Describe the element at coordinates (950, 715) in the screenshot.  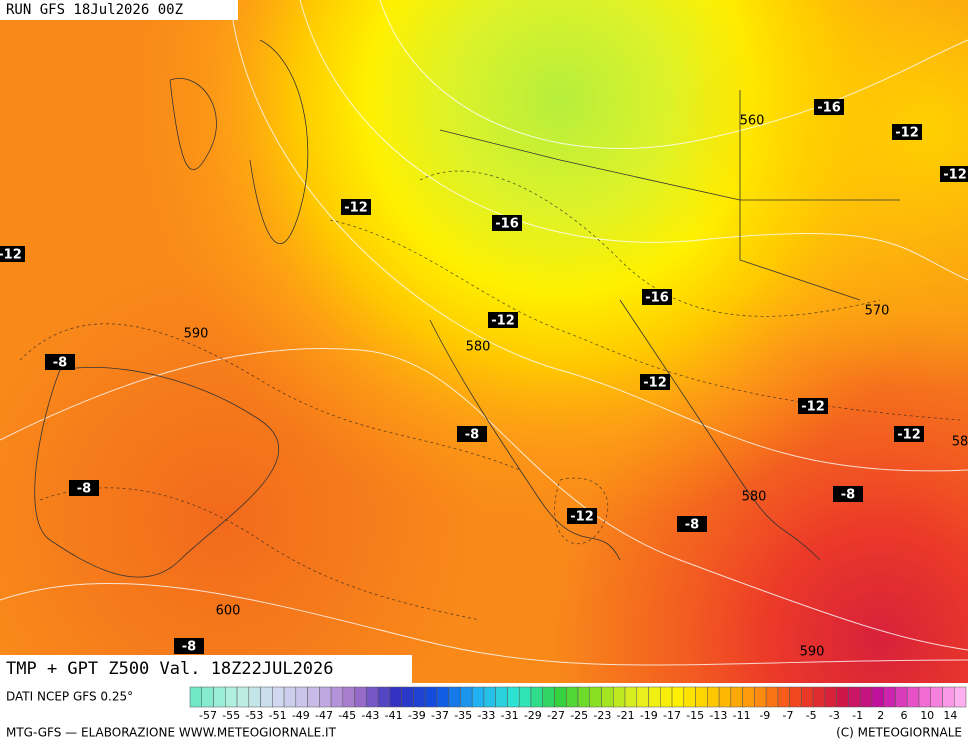
I see `scale-label: 14` at that location.